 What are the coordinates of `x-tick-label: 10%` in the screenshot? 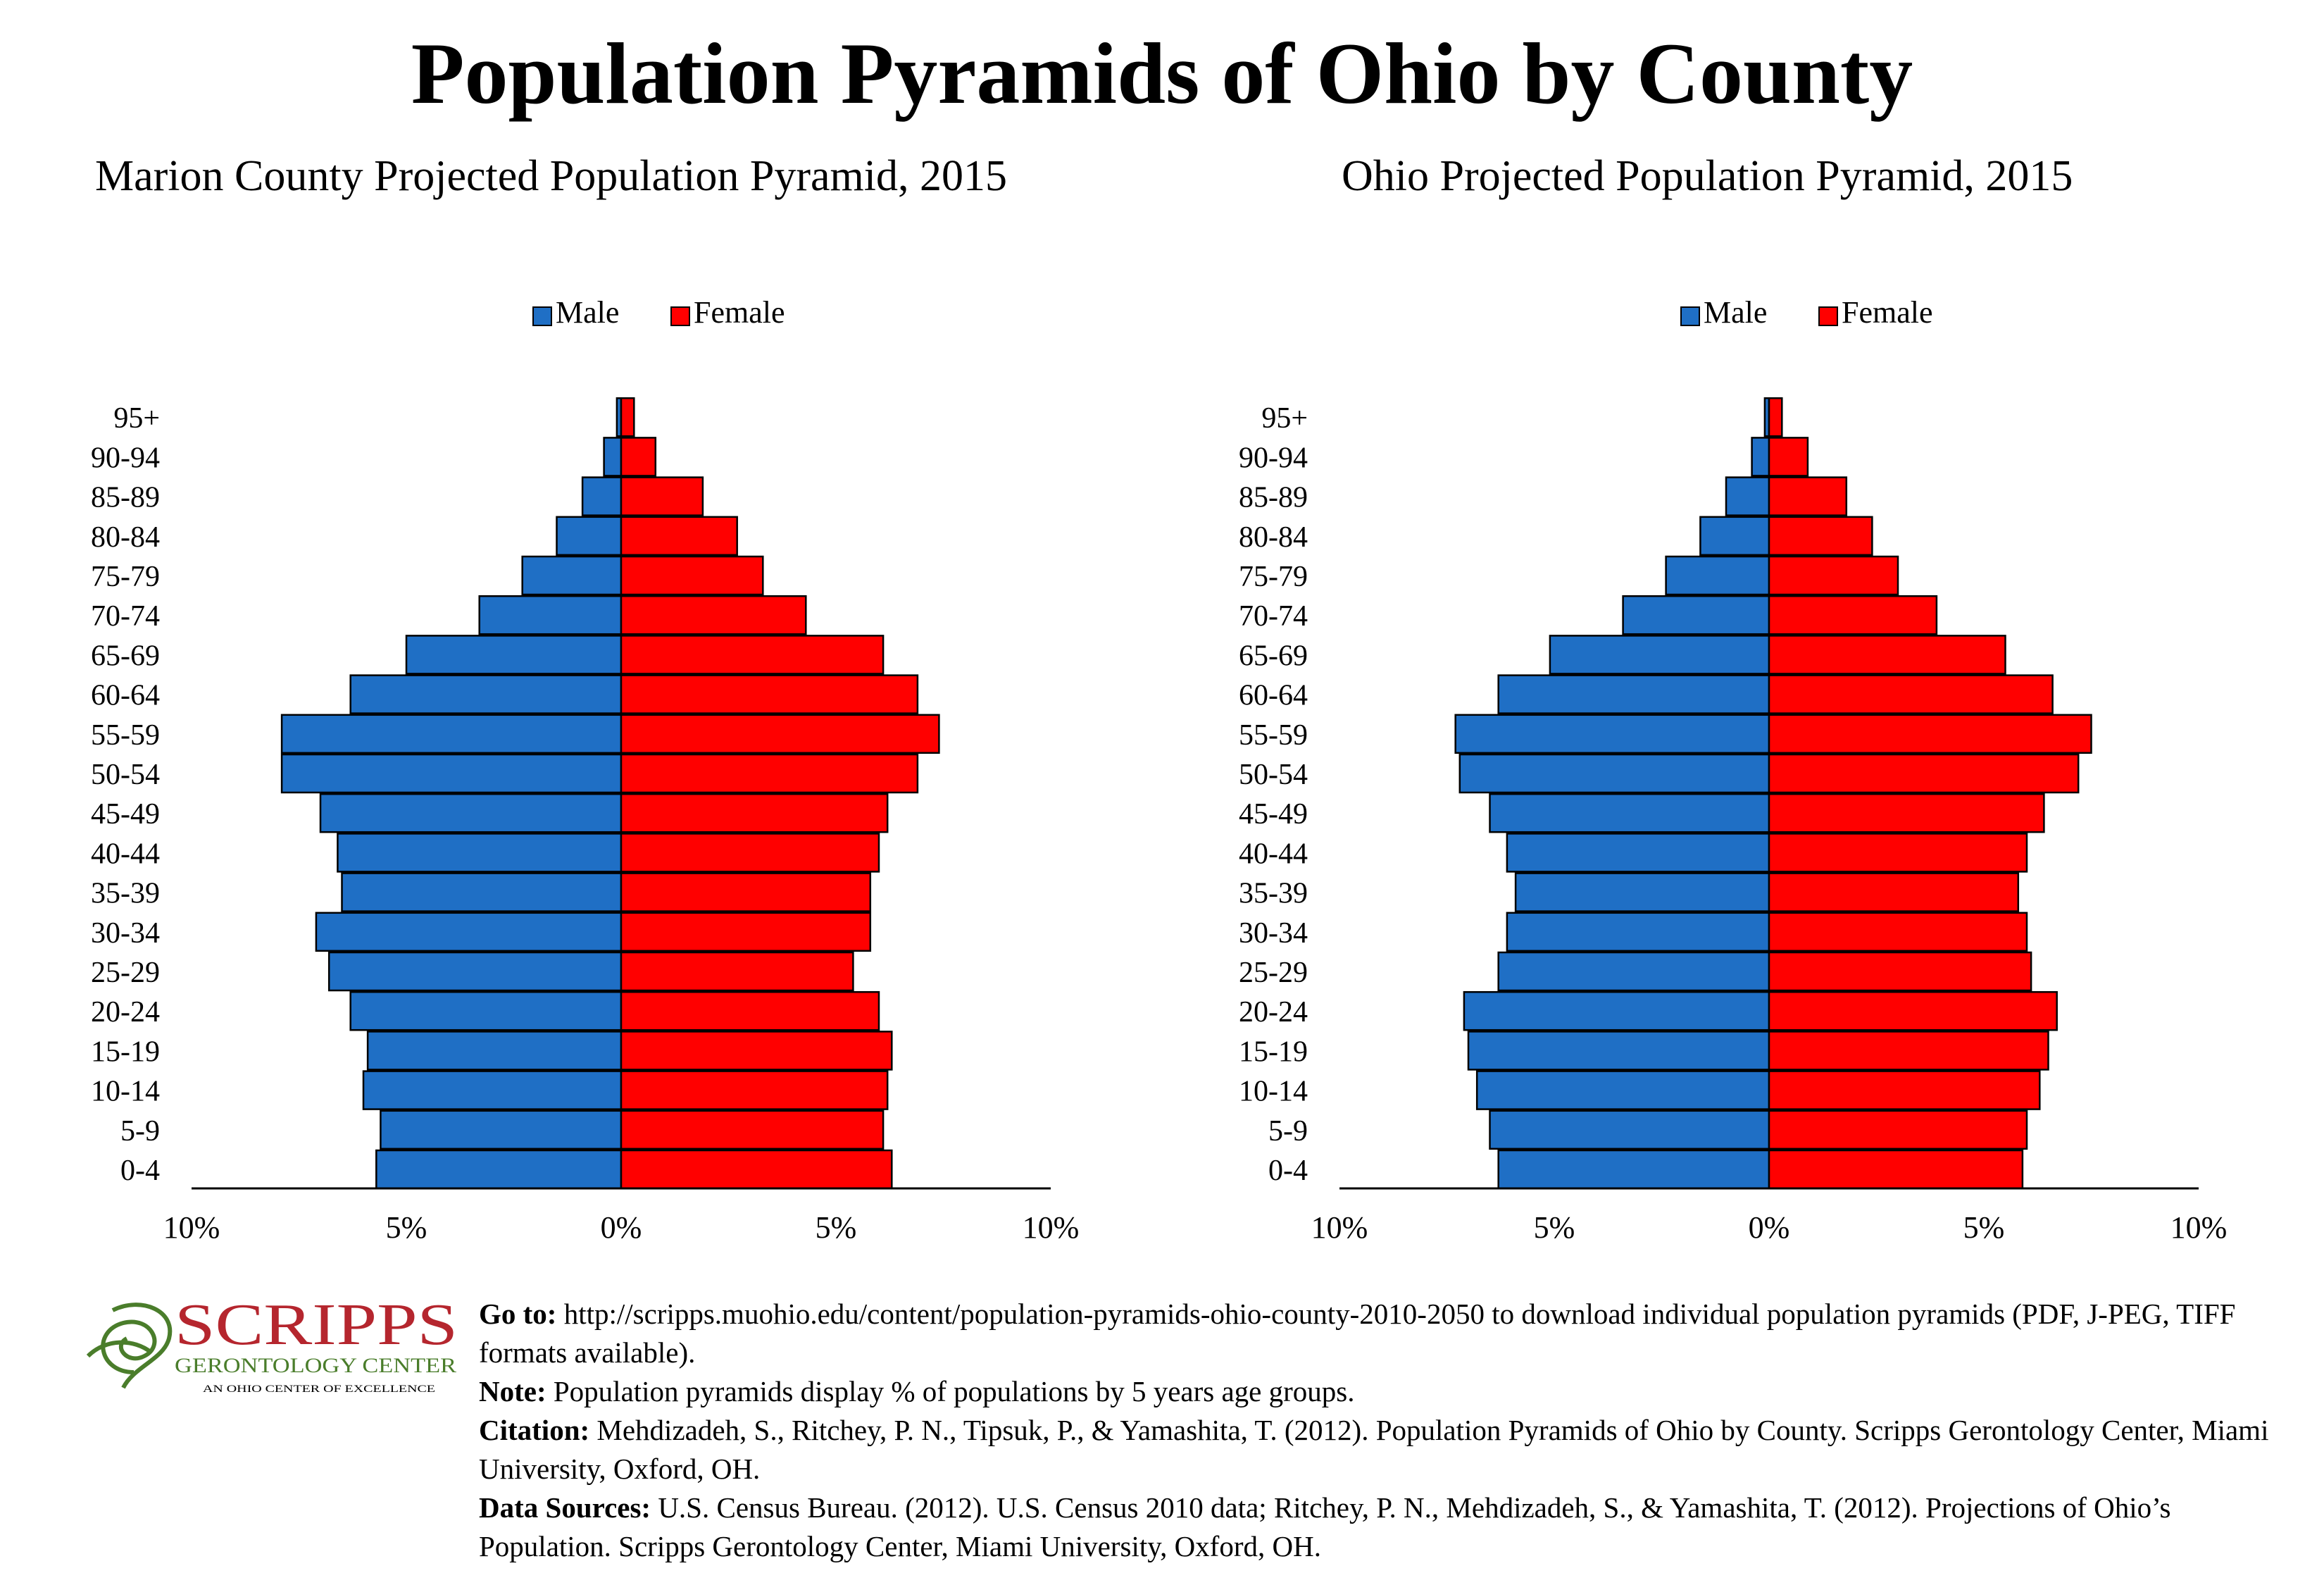 It's located at (1339, 1227).